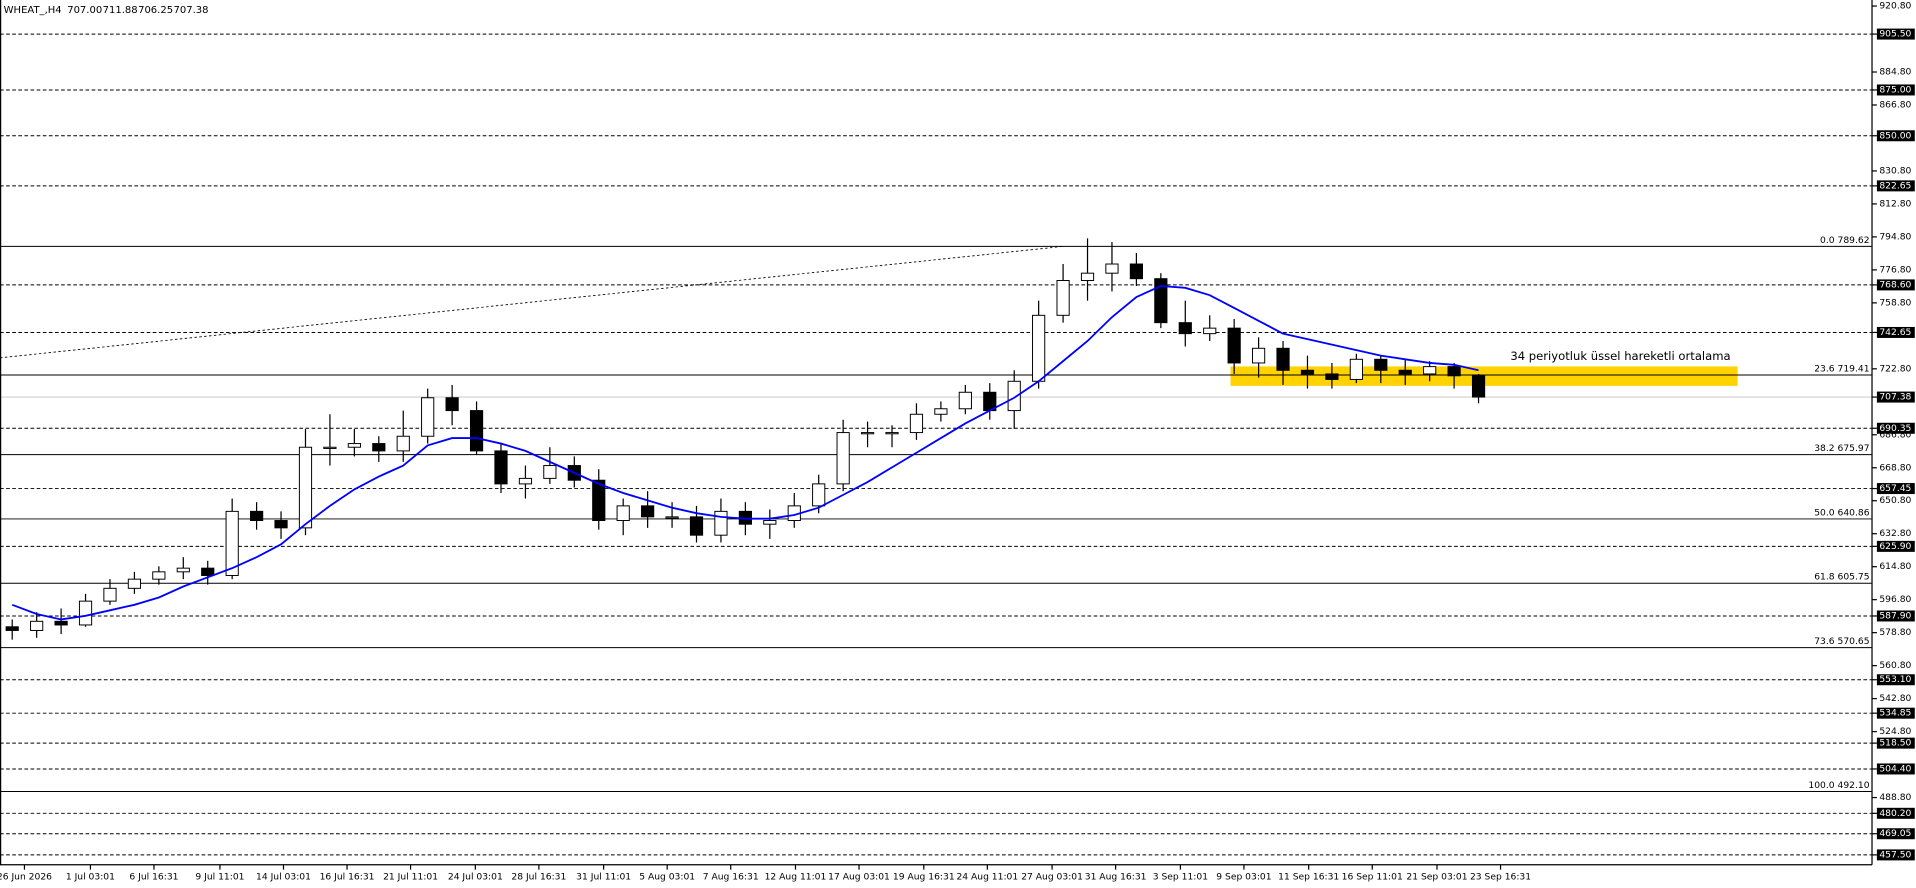  What do you see at coordinates (1895, 632) in the screenshot?
I see `y-tick-label: 578.80` at bounding box center [1895, 632].